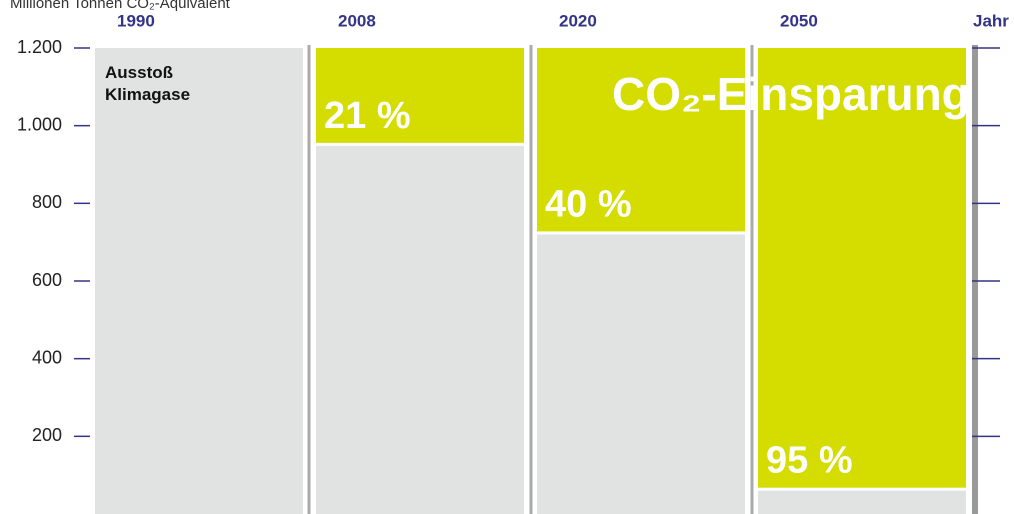 Image resolution: width=1014 pixels, height=514 pixels. What do you see at coordinates (809, 461) in the screenshot?
I see `percent-label: 95 %` at bounding box center [809, 461].